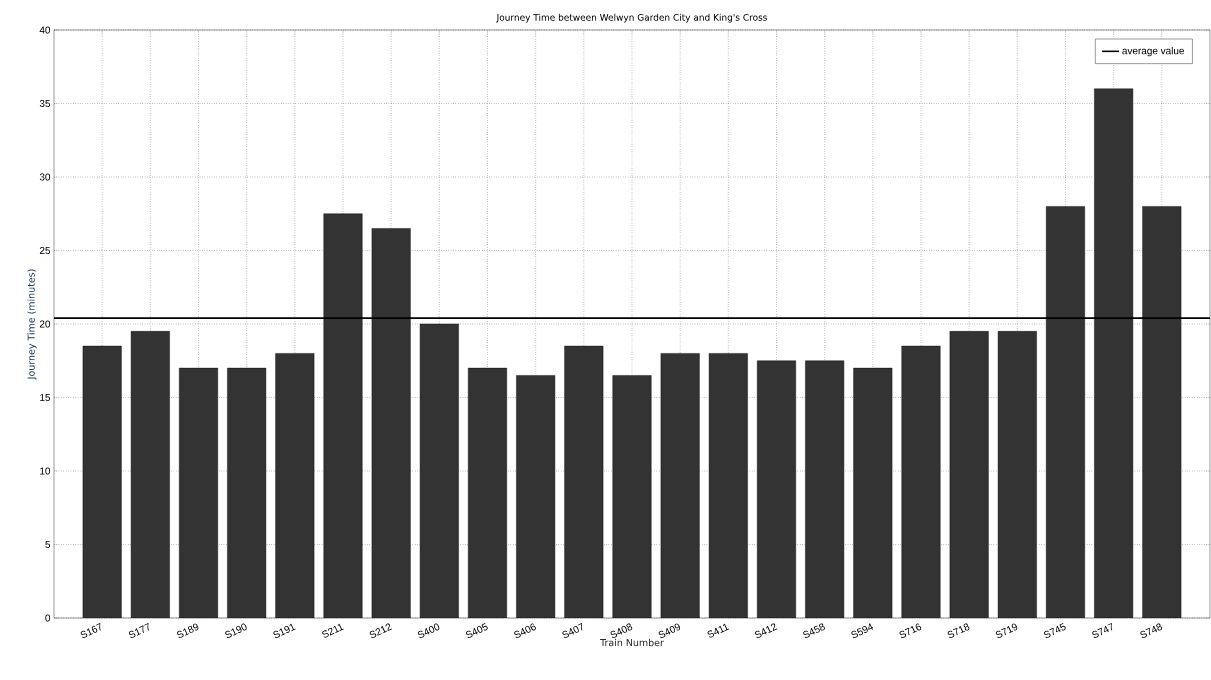 This screenshot has width=1211, height=680. I want to click on x-tick-label: S177, so click(138, 630).